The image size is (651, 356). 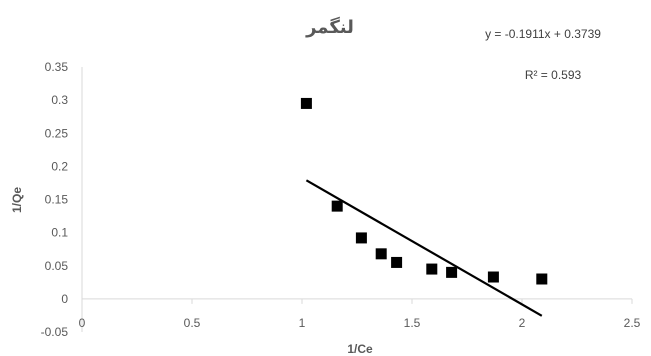 What do you see at coordinates (302, 323) in the screenshot?
I see `x-tick-label: 1` at bounding box center [302, 323].